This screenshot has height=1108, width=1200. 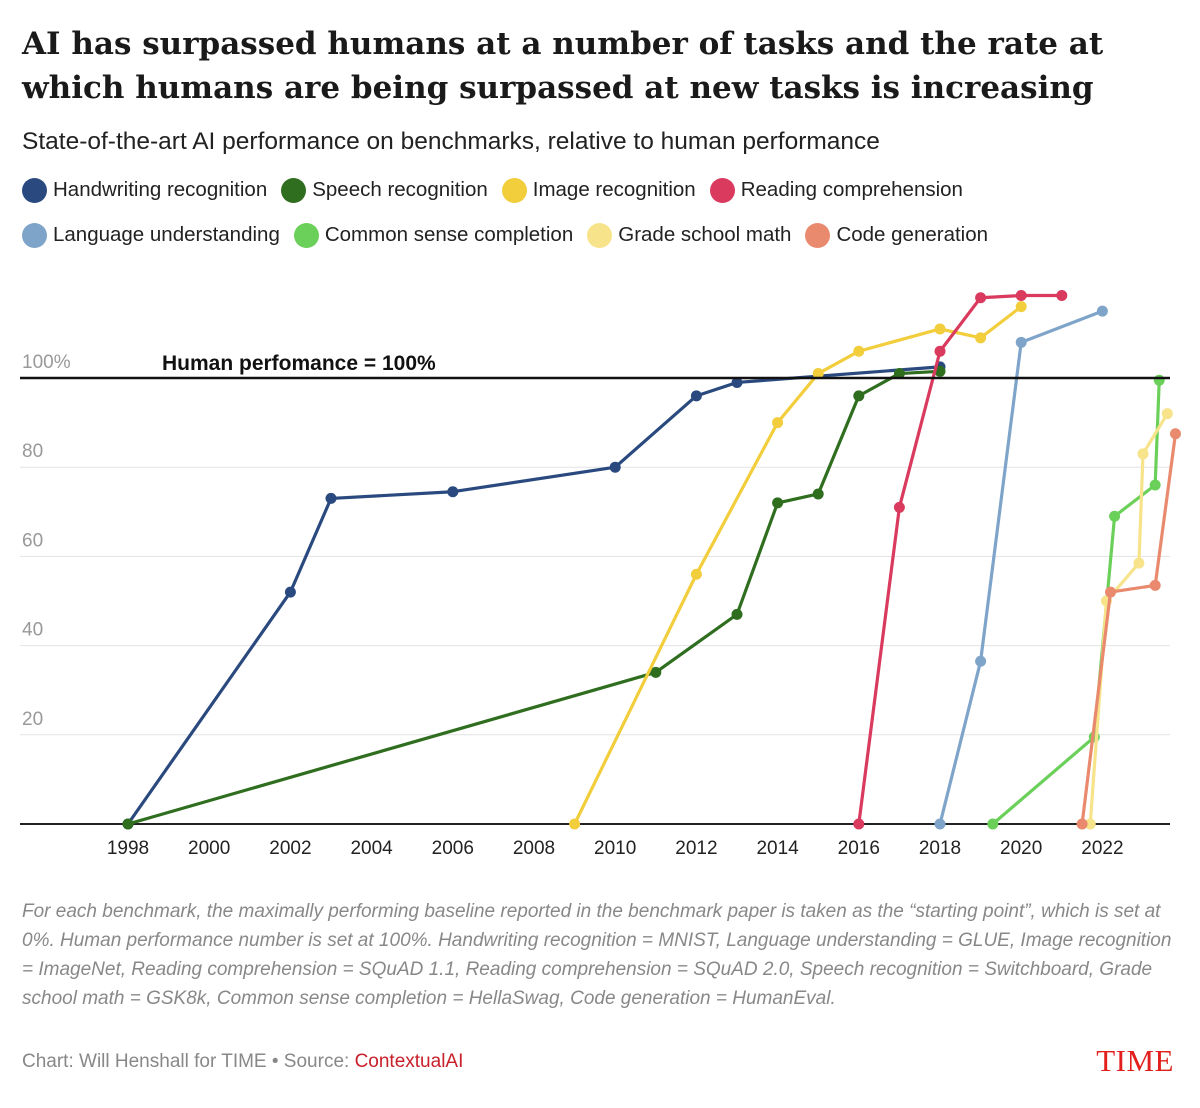 I want to click on credit-text: Chart: Will Henshall for TIME • Source:, so click(x=188, y=1061).